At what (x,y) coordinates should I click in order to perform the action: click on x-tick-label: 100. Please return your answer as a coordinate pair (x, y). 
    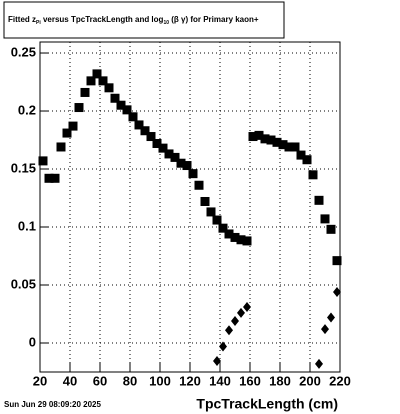
    Looking at the image, I should click on (160, 380).